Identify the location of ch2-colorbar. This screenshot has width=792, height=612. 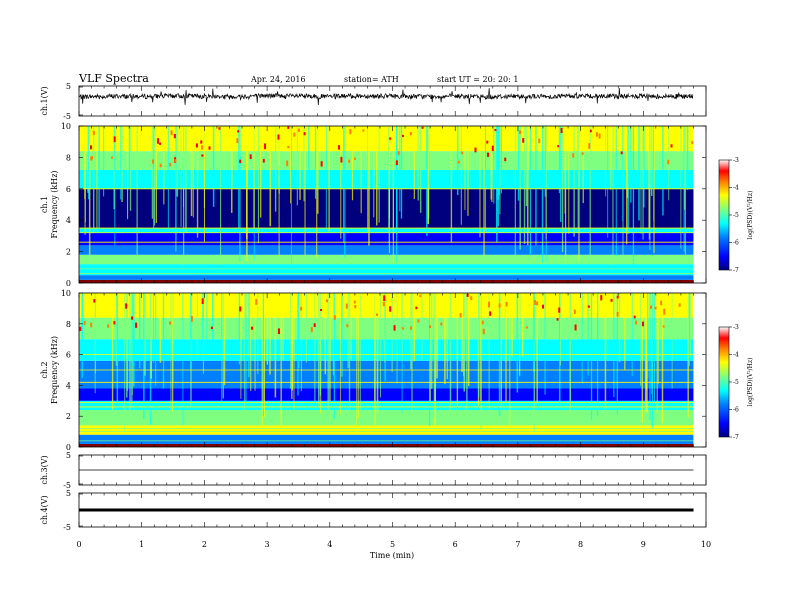
(724, 382).